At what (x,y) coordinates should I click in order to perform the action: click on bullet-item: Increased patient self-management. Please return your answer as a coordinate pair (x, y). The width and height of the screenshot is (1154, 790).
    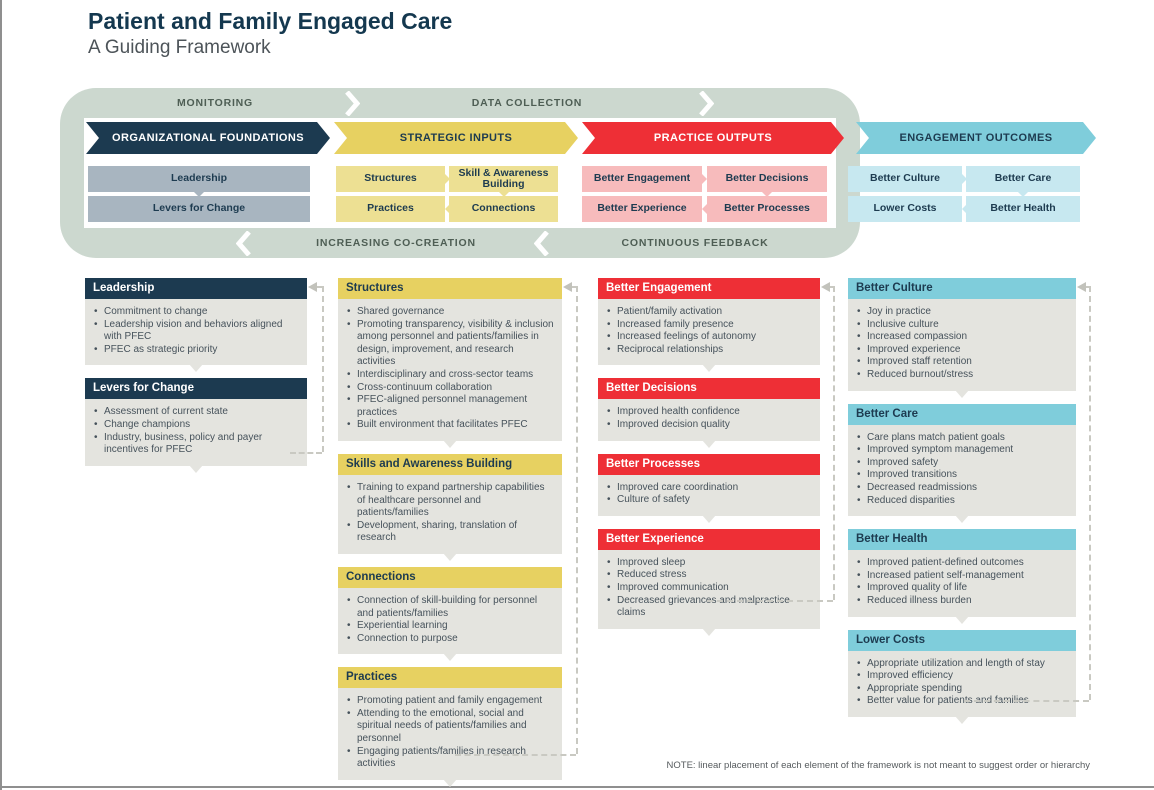
    Looking at the image, I should click on (962, 576).